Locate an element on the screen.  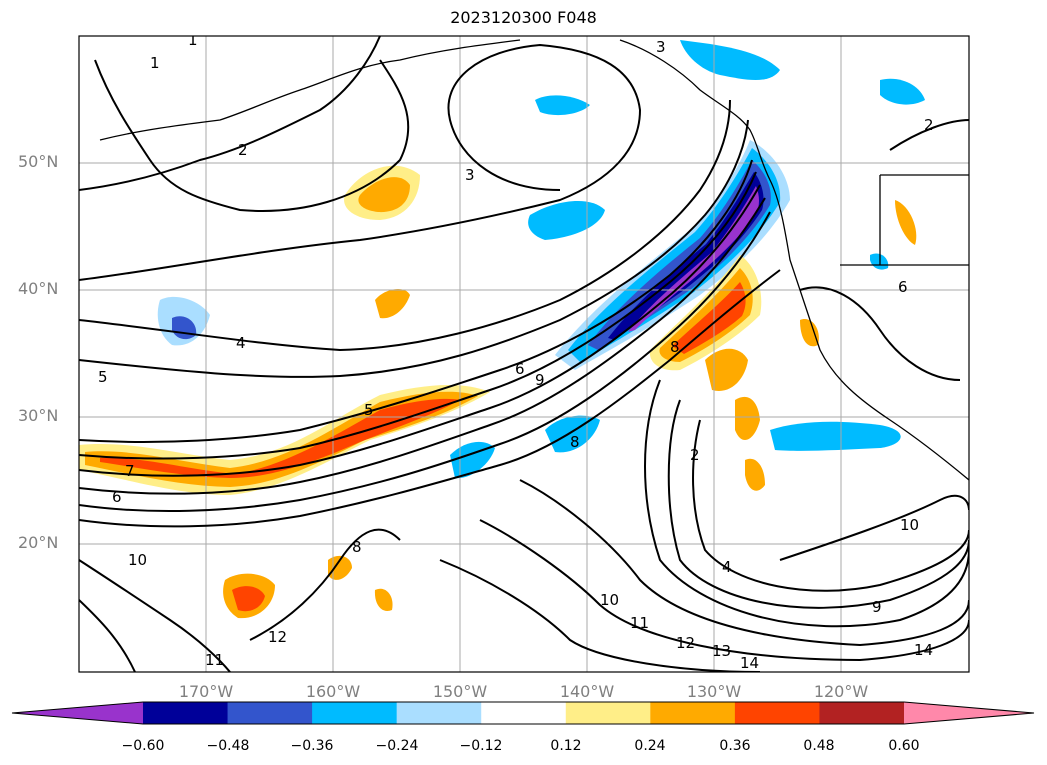
colorbar-tick-label: −0.36 is located at coordinates (312, 746).